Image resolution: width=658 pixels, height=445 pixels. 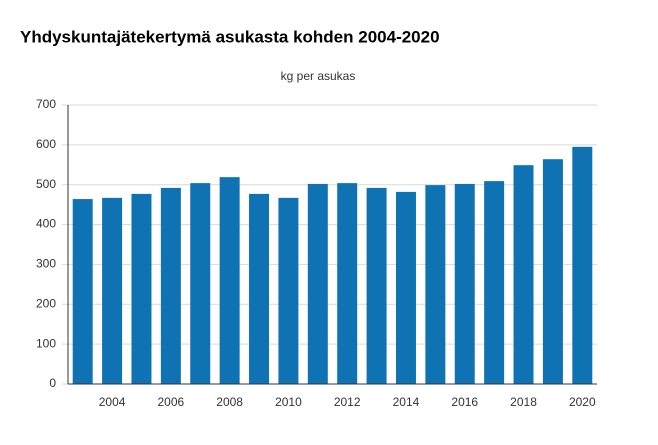 What do you see at coordinates (288, 402) in the screenshot?
I see `x-tick-label: 2010` at bounding box center [288, 402].